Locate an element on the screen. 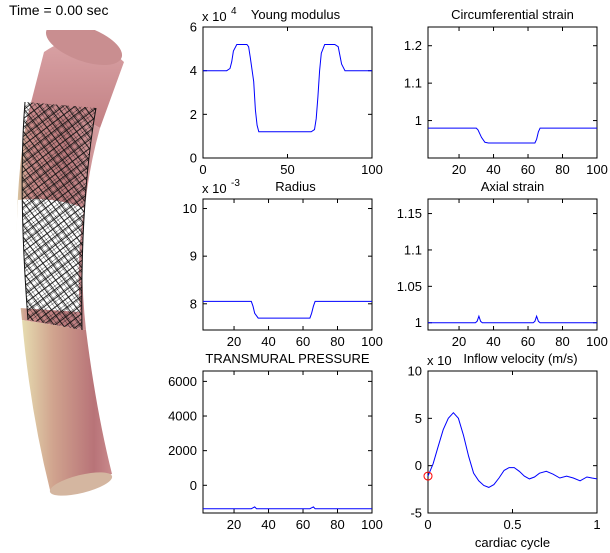 The width and height of the screenshot is (610, 553). y-tick-label: 4000 is located at coordinates (182, 416).